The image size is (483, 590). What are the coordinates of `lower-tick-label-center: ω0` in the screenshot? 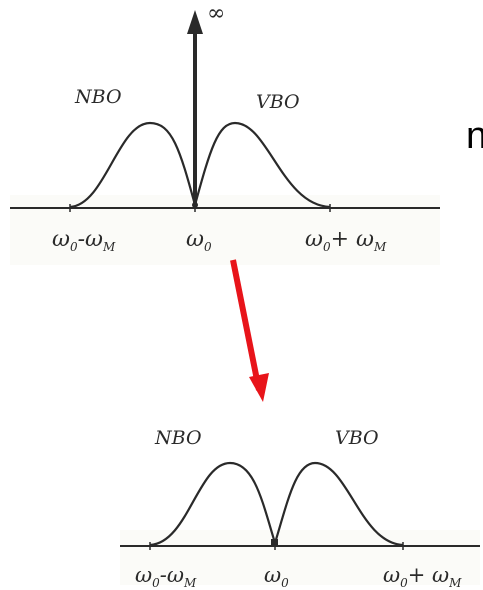 It's located at (276, 576).